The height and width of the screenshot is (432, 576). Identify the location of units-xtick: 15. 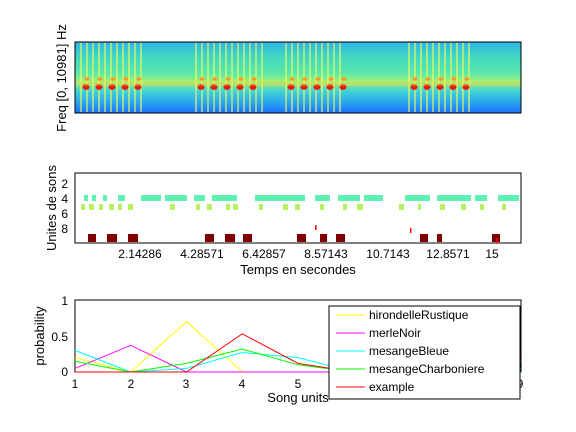
(492, 254).